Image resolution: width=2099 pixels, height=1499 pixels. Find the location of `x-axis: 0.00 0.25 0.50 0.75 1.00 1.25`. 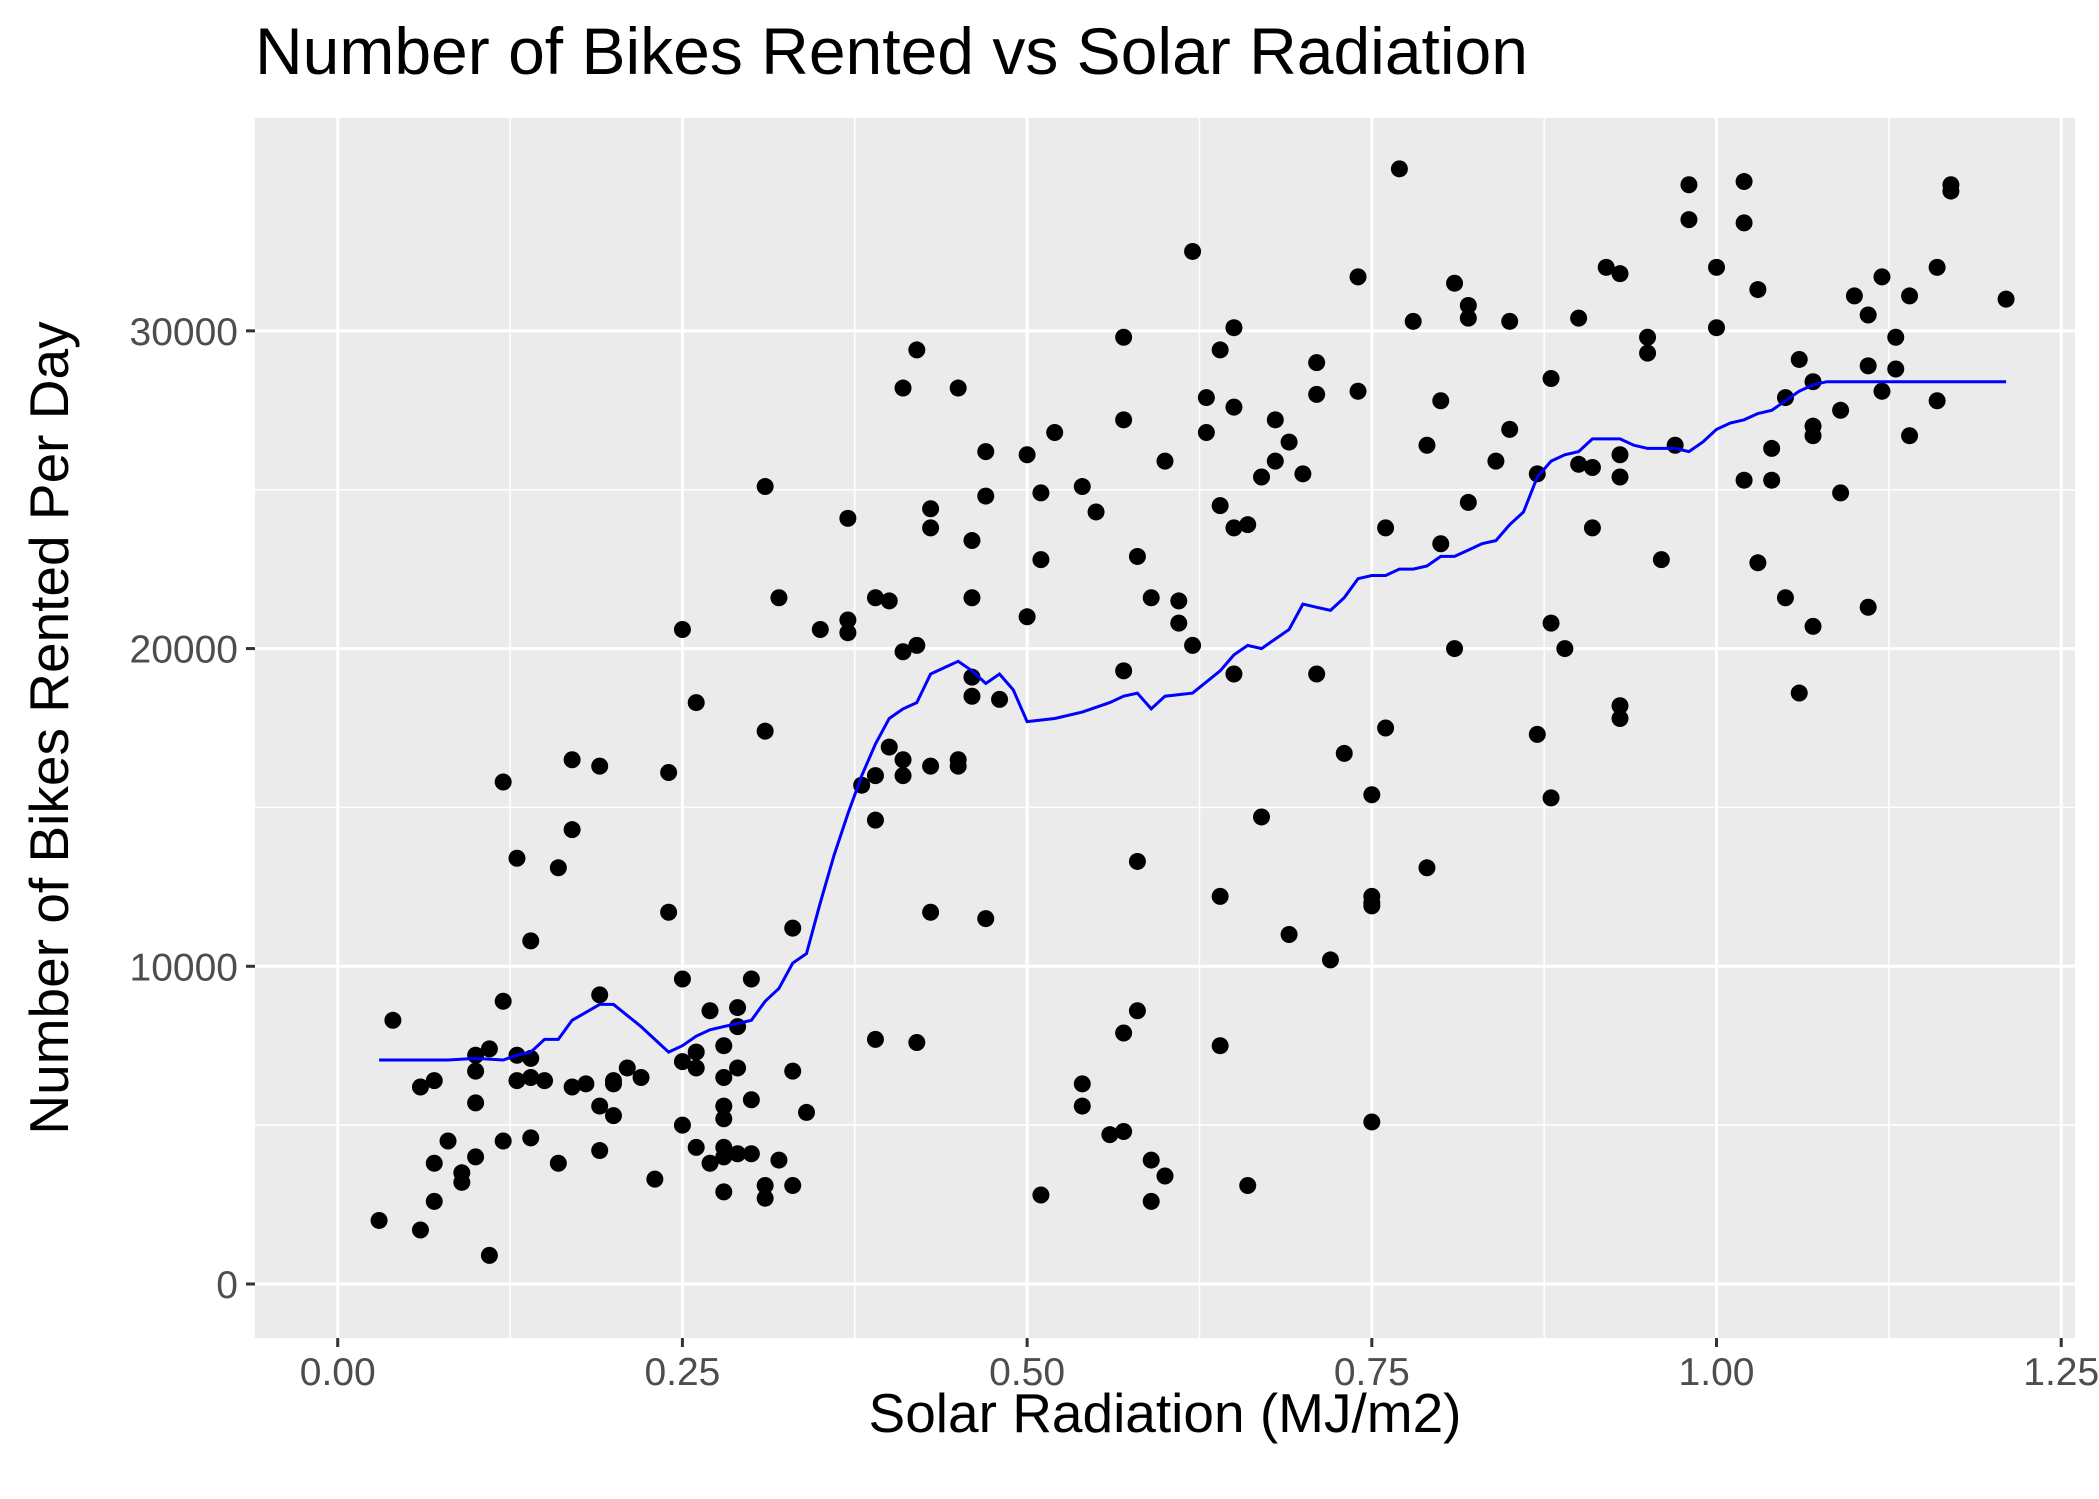

x-axis: 0.00 0.25 0.50 0.75 1.00 1.25 is located at coordinates (1199, 1366).